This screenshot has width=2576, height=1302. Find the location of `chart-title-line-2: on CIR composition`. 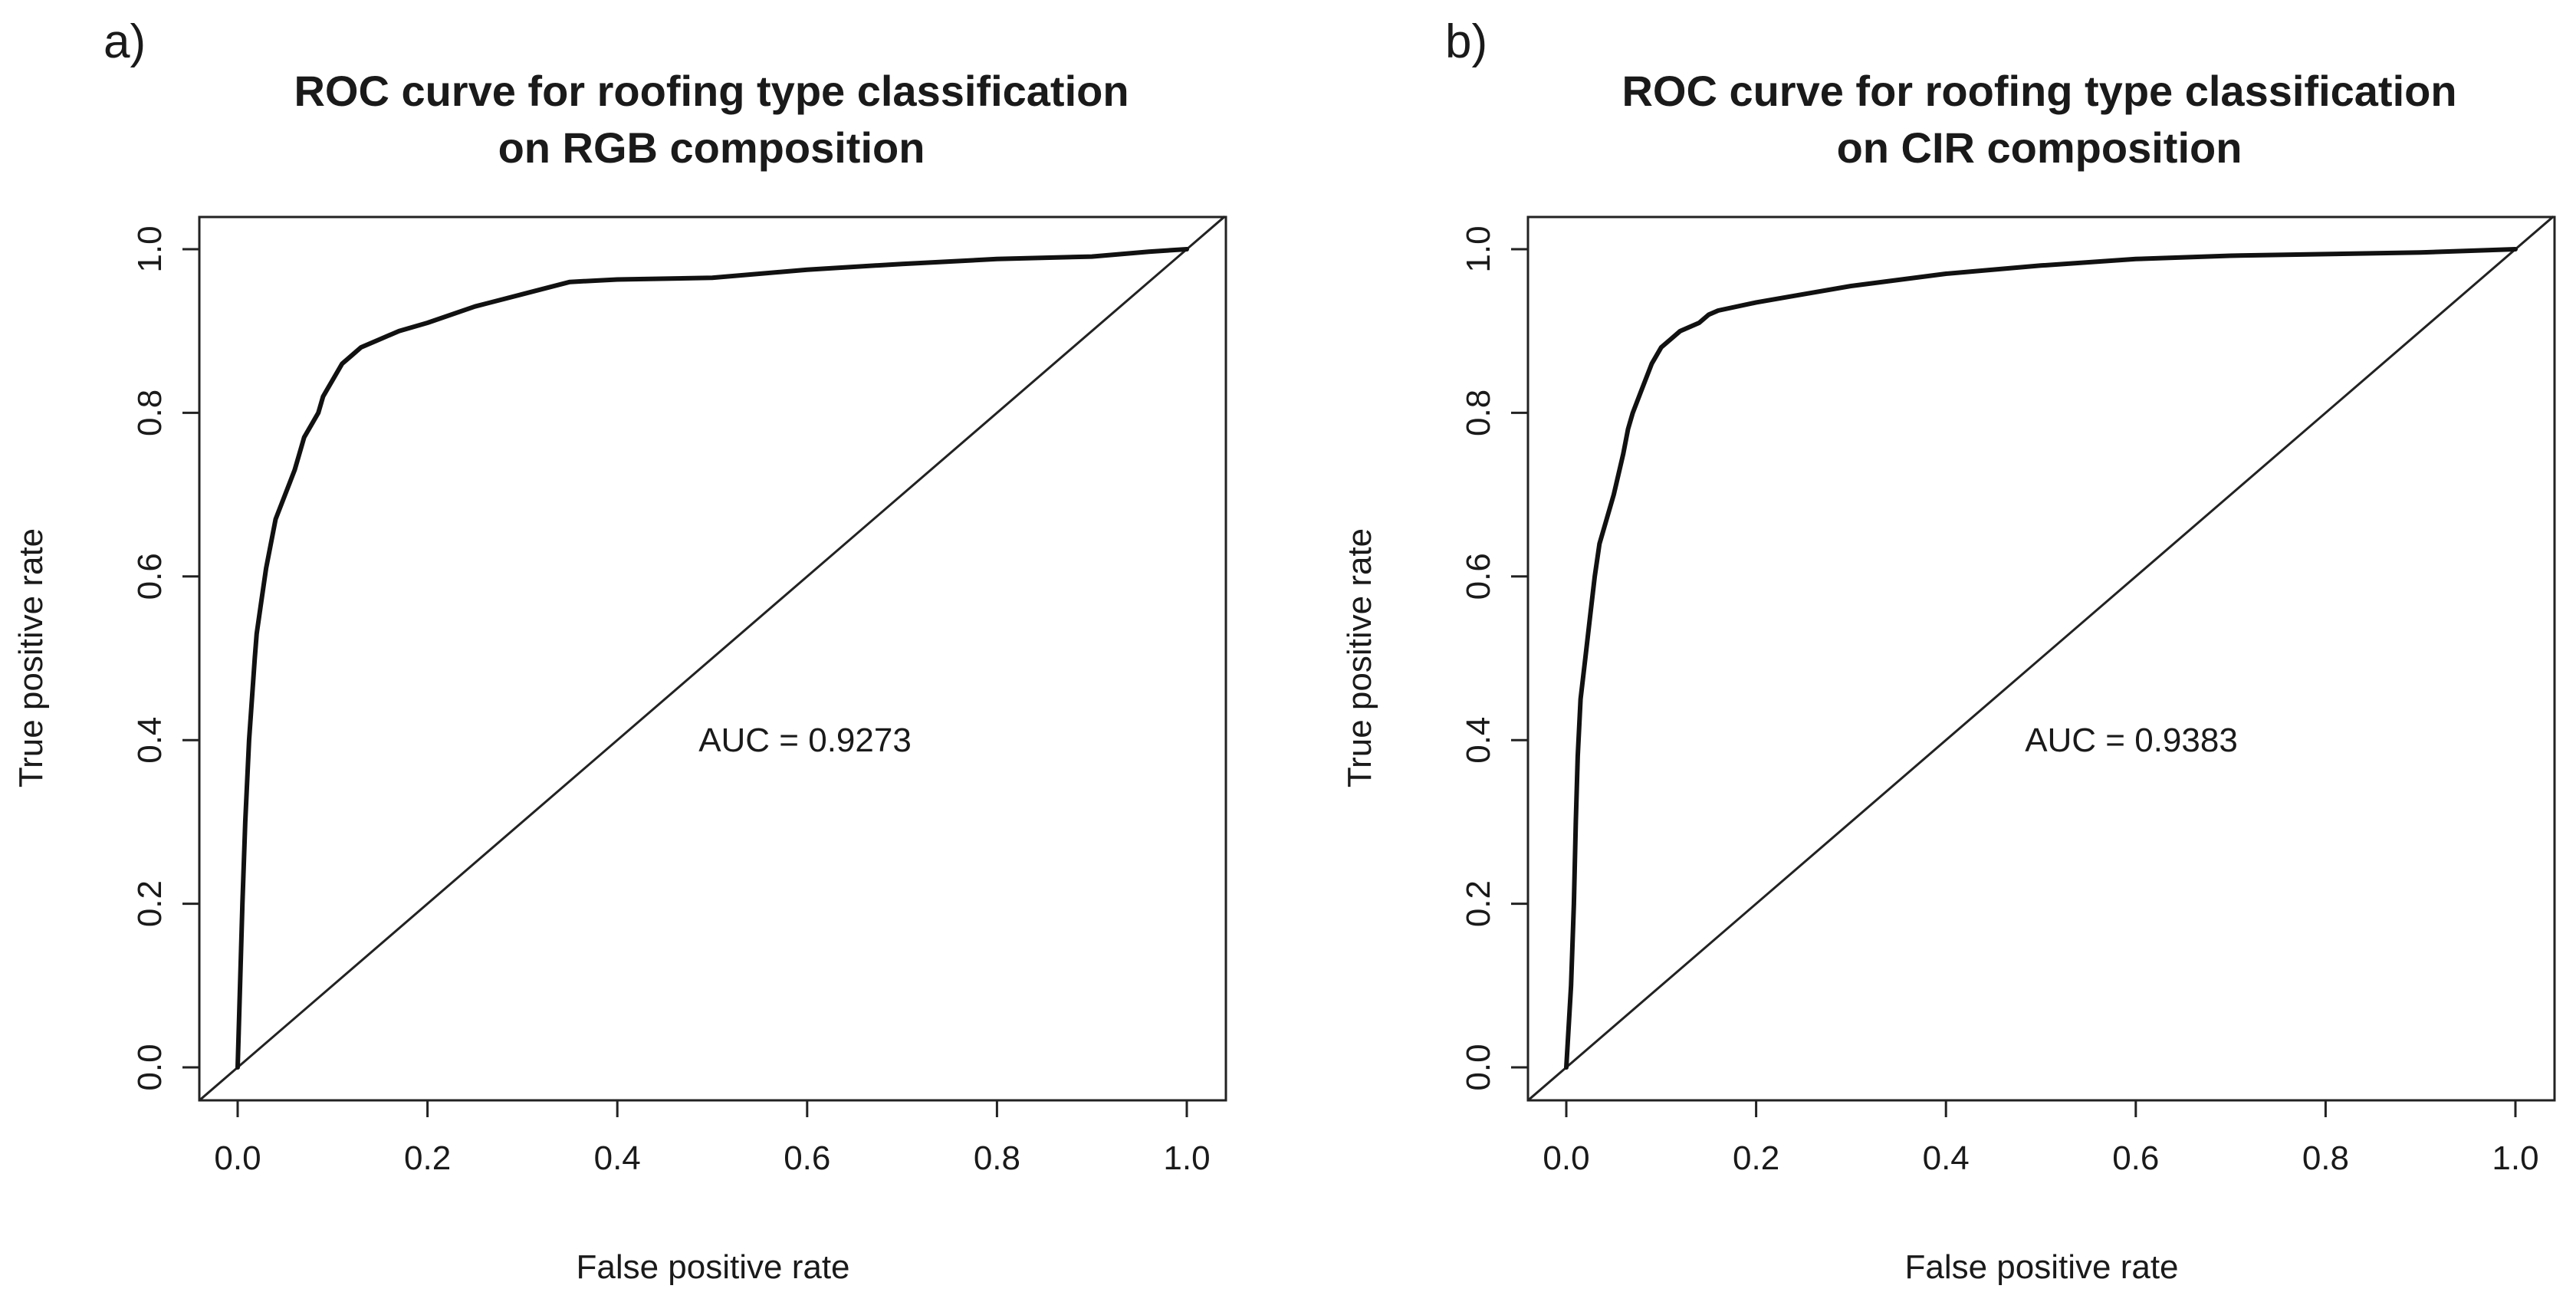

chart-title-line-2: on CIR composition is located at coordinates (2040, 147).